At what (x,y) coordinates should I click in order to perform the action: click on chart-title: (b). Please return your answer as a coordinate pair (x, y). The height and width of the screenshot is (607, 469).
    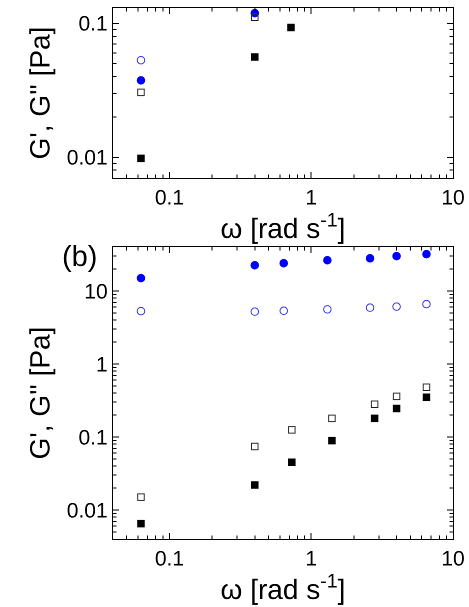
    Looking at the image, I should click on (80, 257).